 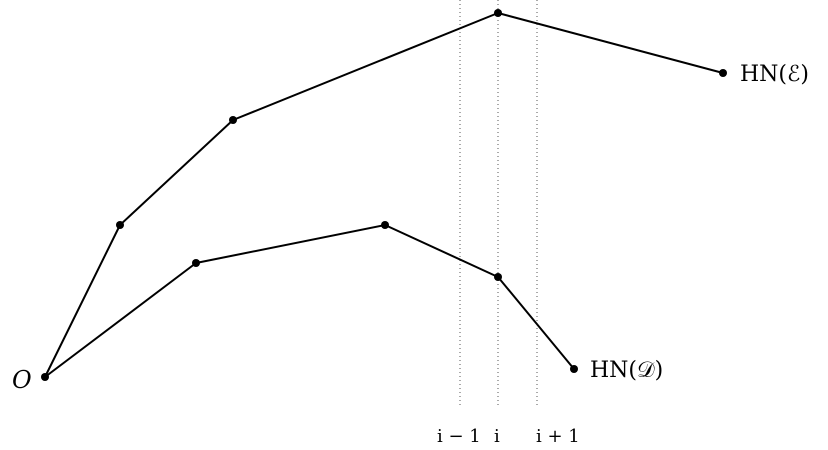 What do you see at coordinates (774, 74) in the screenshot?
I see `hn-e-label: HN(ℰ)` at bounding box center [774, 74].